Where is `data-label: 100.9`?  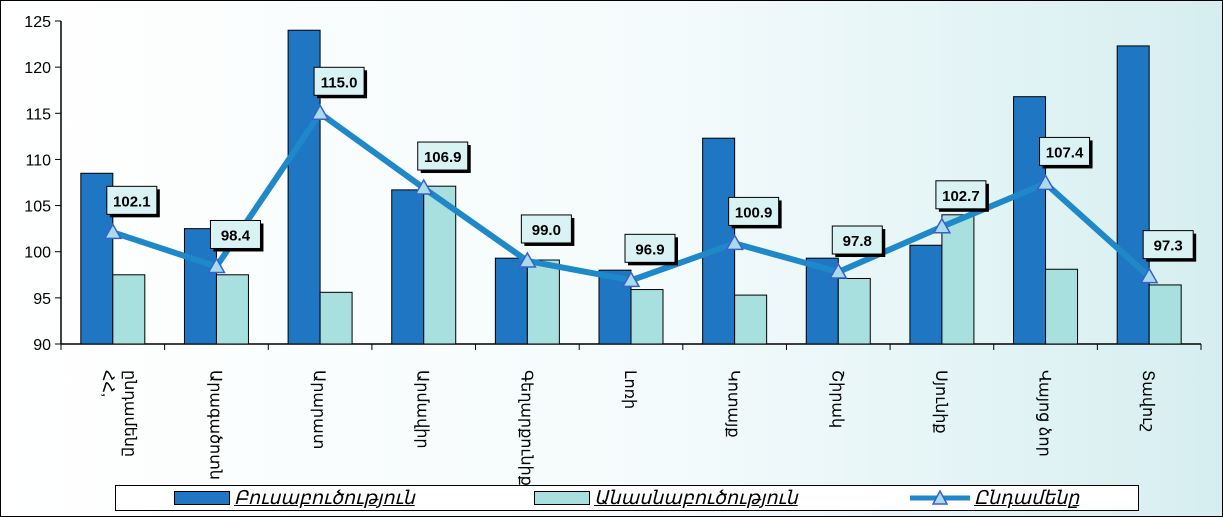 data-label: 100.9 is located at coordinates (754, 212).